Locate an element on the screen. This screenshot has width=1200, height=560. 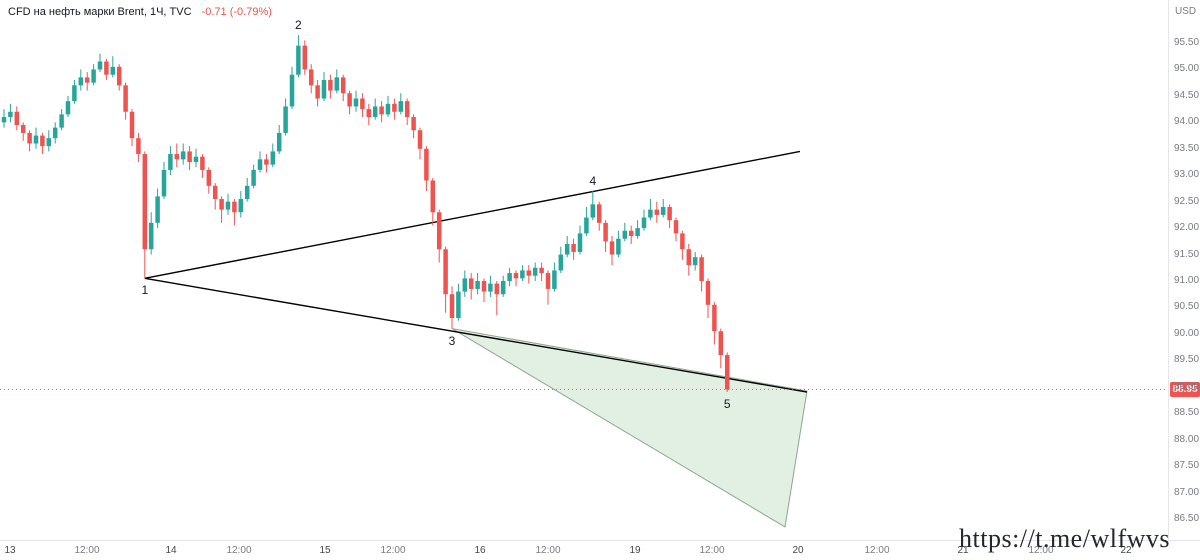
currency-label: USD is located at coordinates (1186, 11).